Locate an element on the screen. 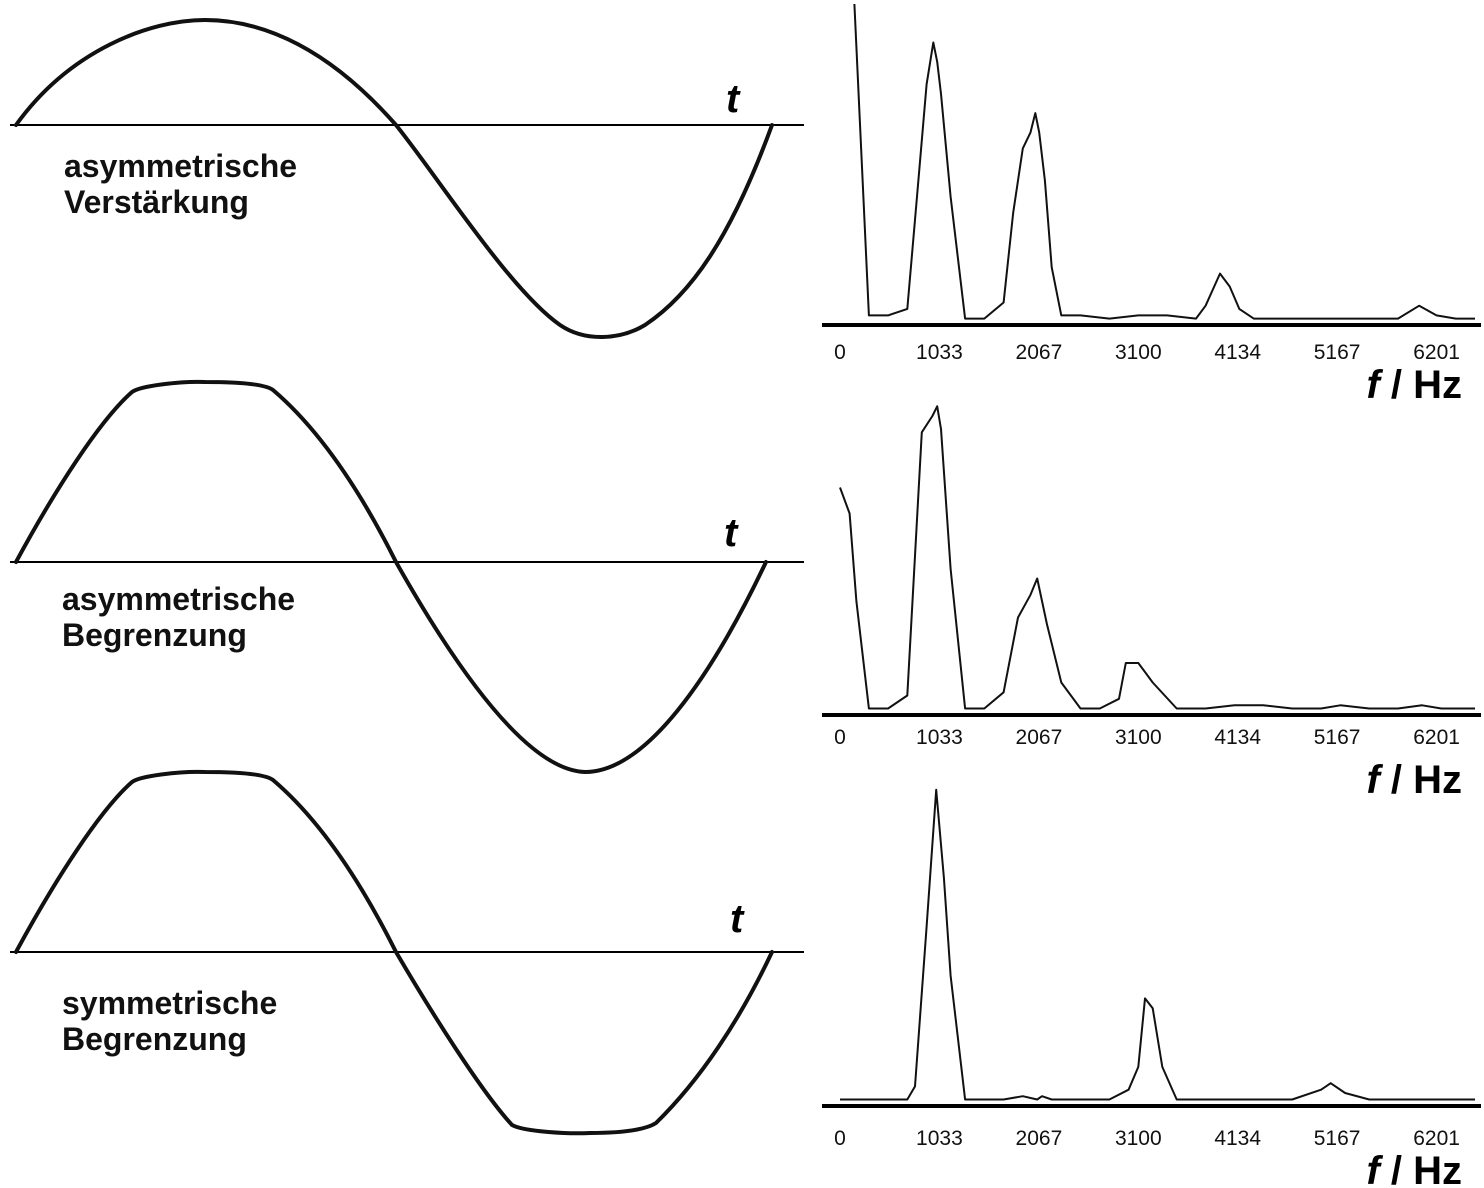 This screenshot has height=1188, width=1484. waveform-label-3: symmetrische Begrenzung is located at coordinates (174, 1021).